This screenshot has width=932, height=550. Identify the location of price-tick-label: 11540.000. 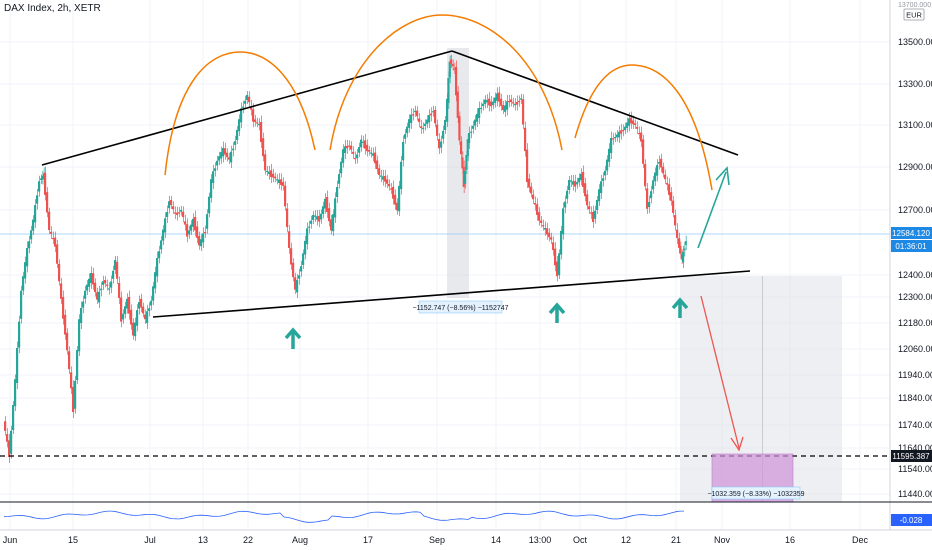
(915, 469).